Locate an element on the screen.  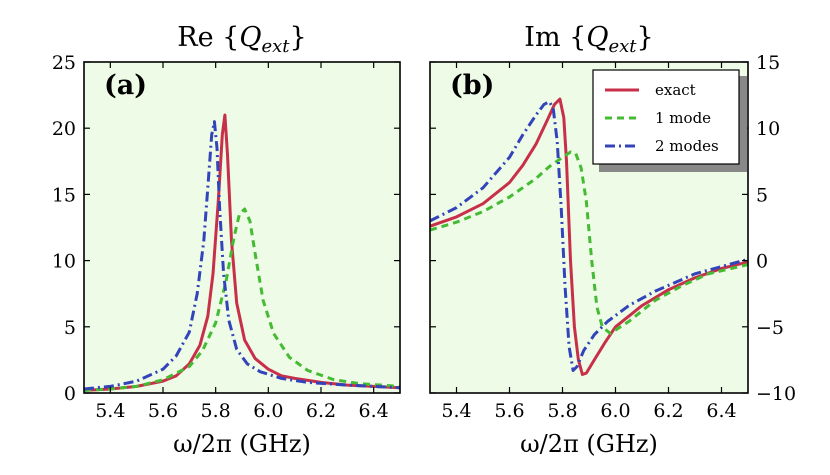
chart-title-a: Re {Qext} is located at coordinates (241, 39).